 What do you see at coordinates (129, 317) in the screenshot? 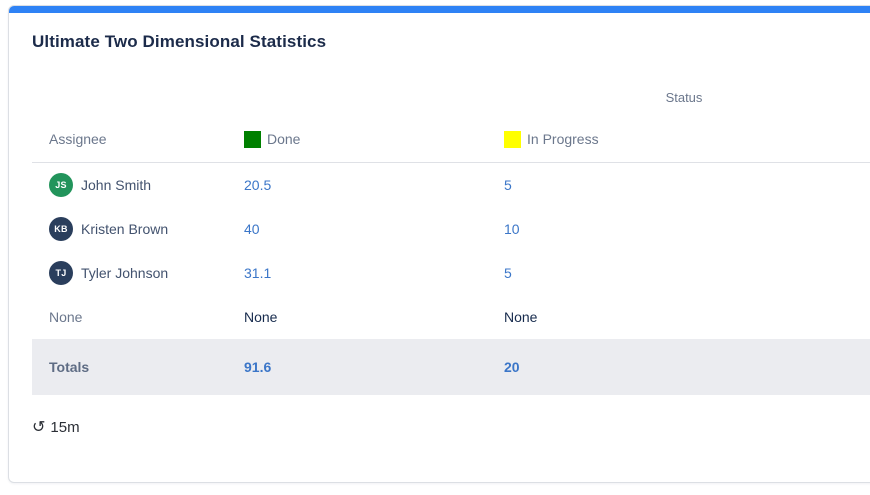
I see `assignee-cell: None` at bounding box center [129, 317].